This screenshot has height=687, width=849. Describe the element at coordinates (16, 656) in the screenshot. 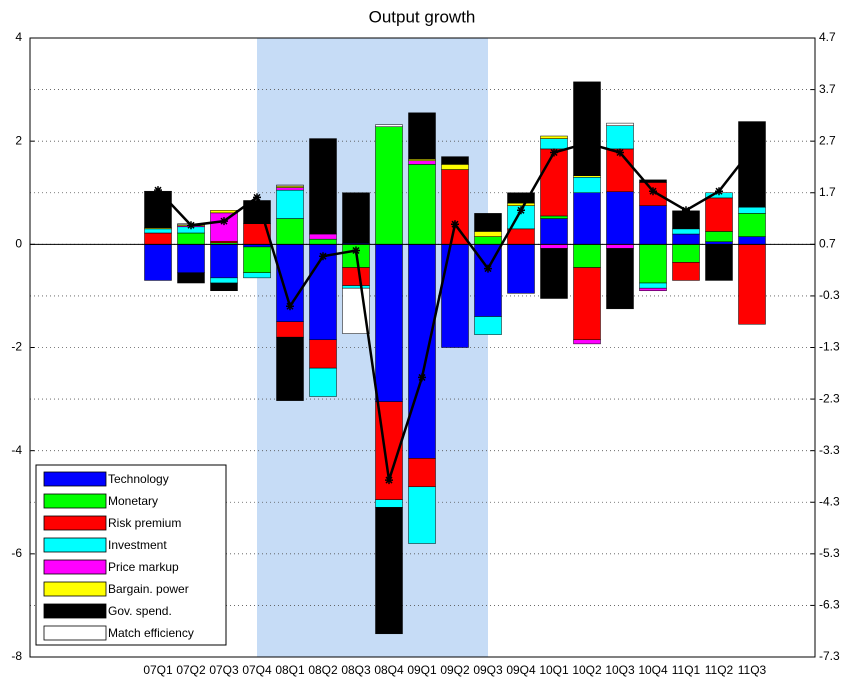

I see `y-tick-label: -8` at that location.